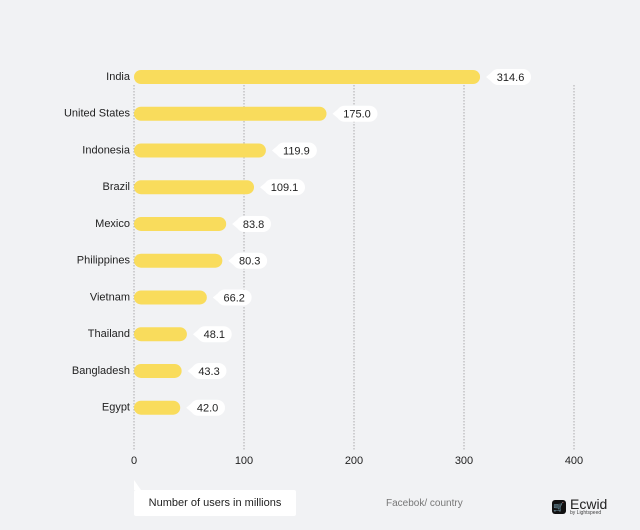 This screenshot has height=530, width=640. What do you see at coordinates (101, 371) in the screenshot?
I see `category-label: Bangladesh` at bounding box center [101, 371].